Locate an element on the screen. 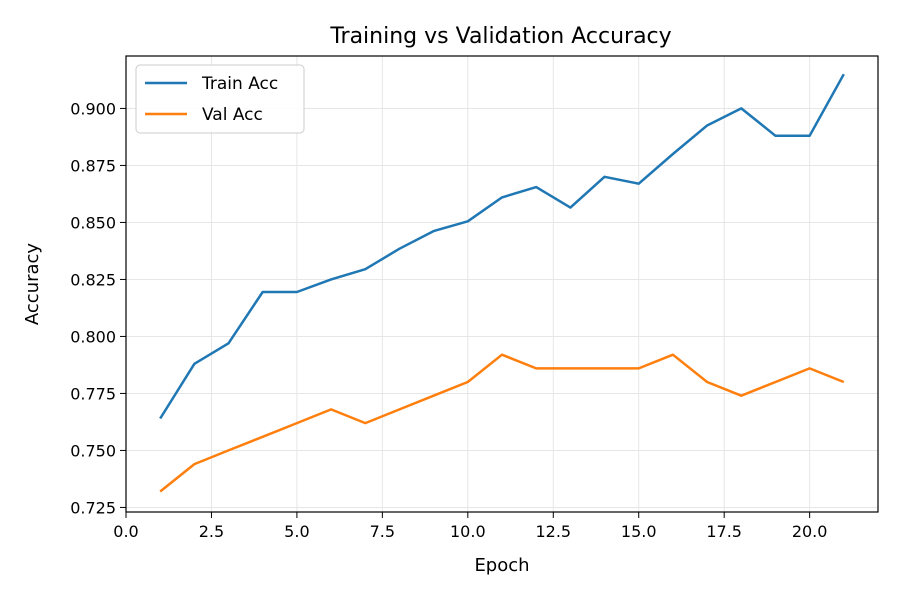 The width and height of the screenshot is (900, 600). y-tick-label: 0.900 is located at coordinates (93, 108).